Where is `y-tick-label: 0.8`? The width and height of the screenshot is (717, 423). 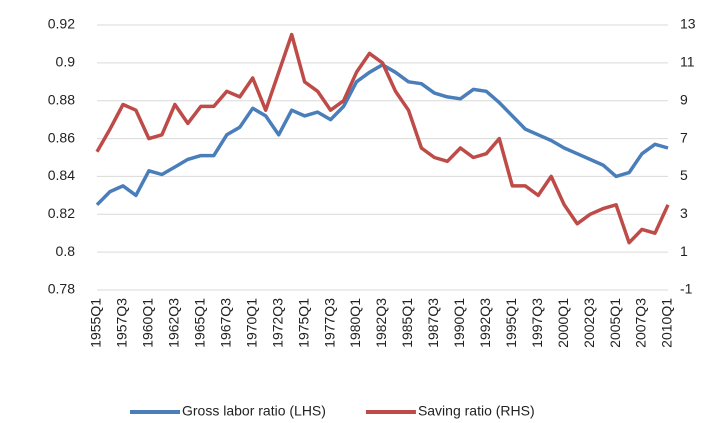 y-tick-label: 0.8 is located at coordinates (66, 251).